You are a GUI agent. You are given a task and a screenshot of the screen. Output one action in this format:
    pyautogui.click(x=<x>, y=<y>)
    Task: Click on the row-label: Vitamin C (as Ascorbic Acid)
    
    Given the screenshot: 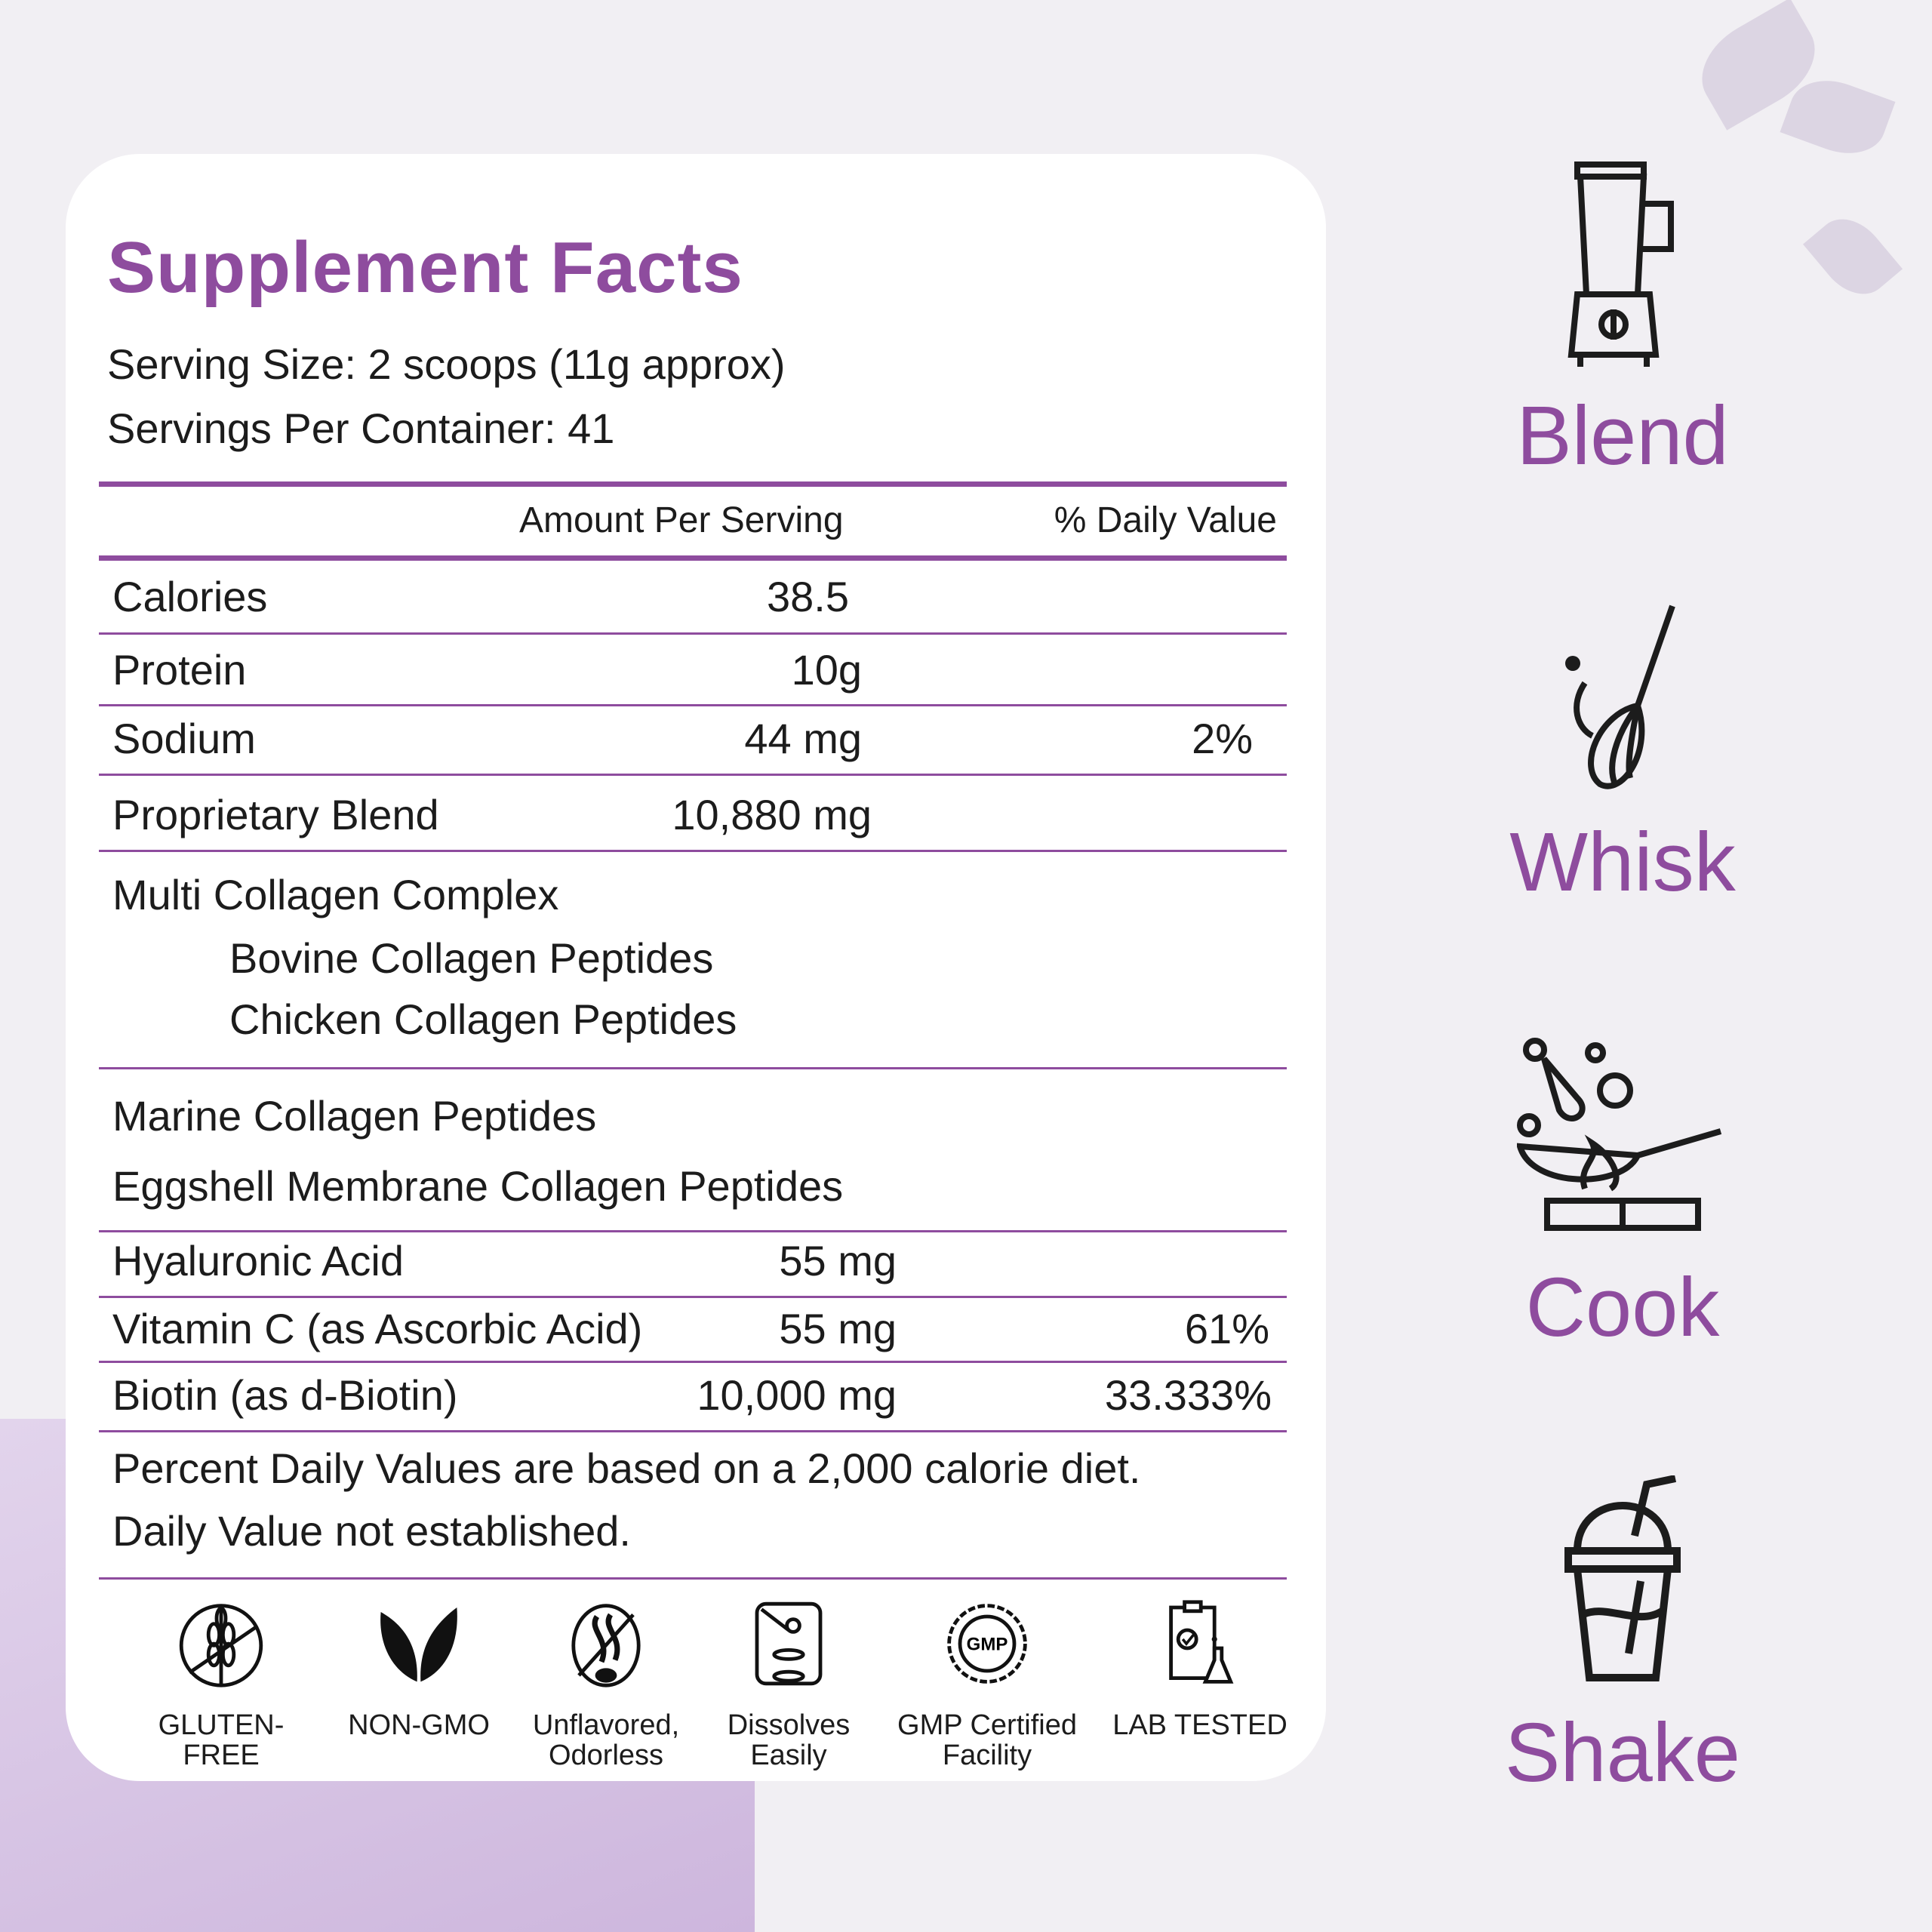 What is the action you would take?
    pyautogui.click(x=377, y=1328)
    